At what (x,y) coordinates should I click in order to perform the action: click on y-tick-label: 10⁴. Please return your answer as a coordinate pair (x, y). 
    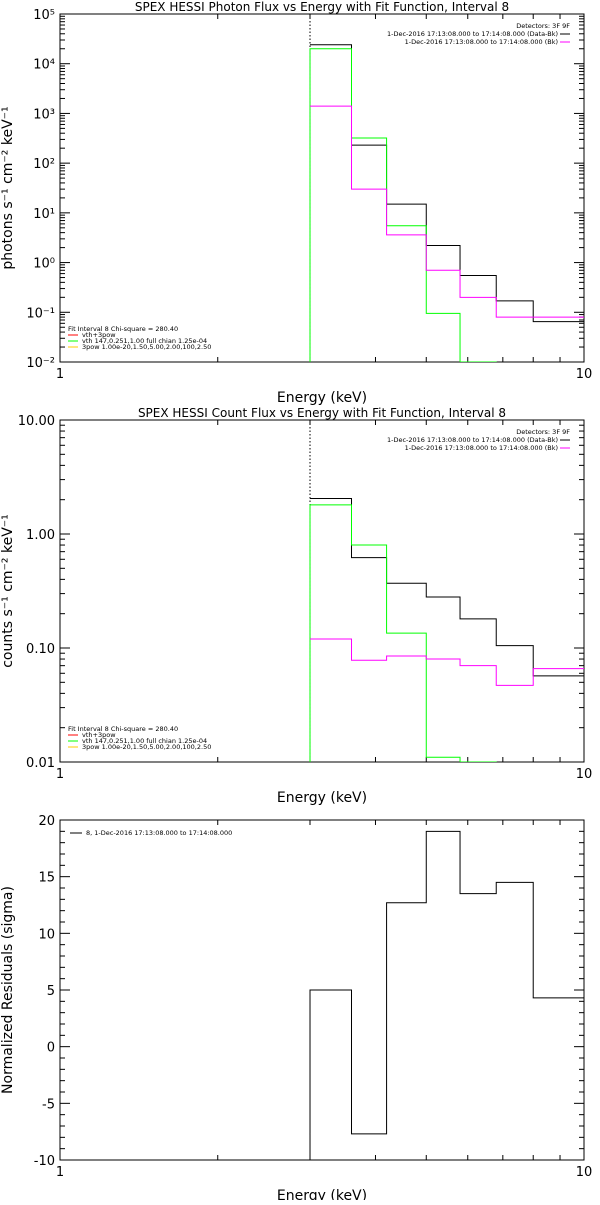
    Looking at the image, I should click on (44, 65).